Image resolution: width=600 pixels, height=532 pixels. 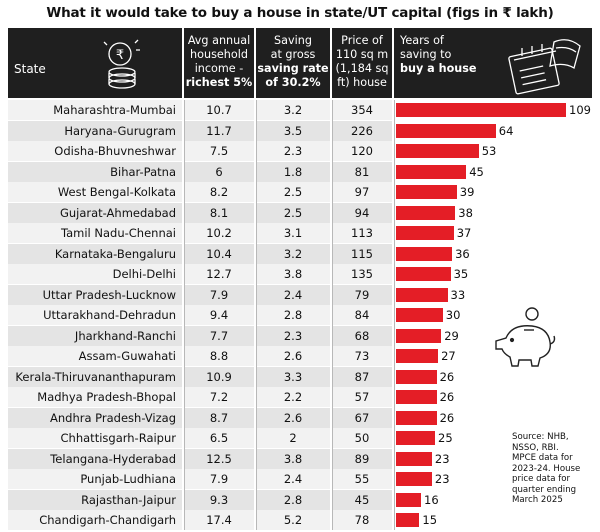 What do you see at coordinates (430, 520) in the screenshot?
I see `years-value-label: 15` at bounding box center [430, 520].